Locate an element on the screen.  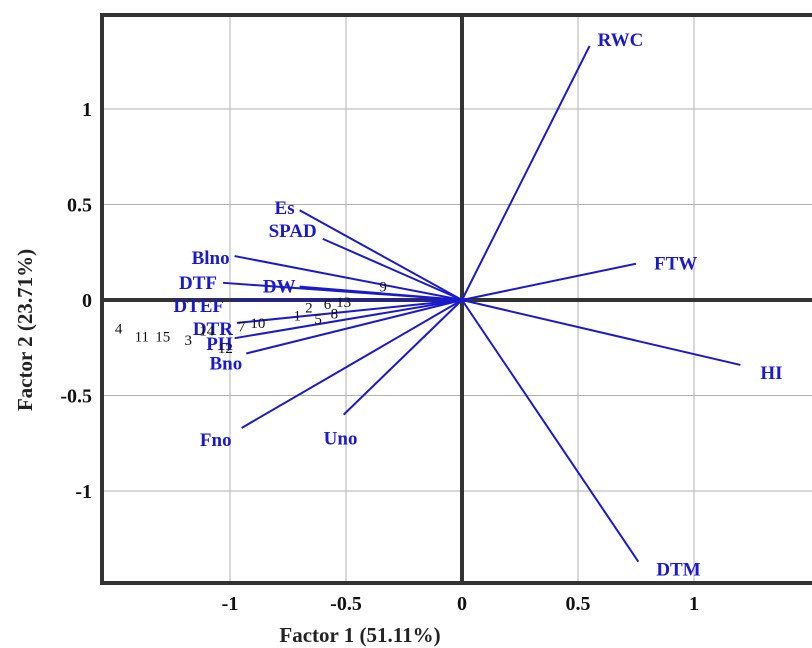
observation-label-13: 13 is located at coordinates (343, 303).